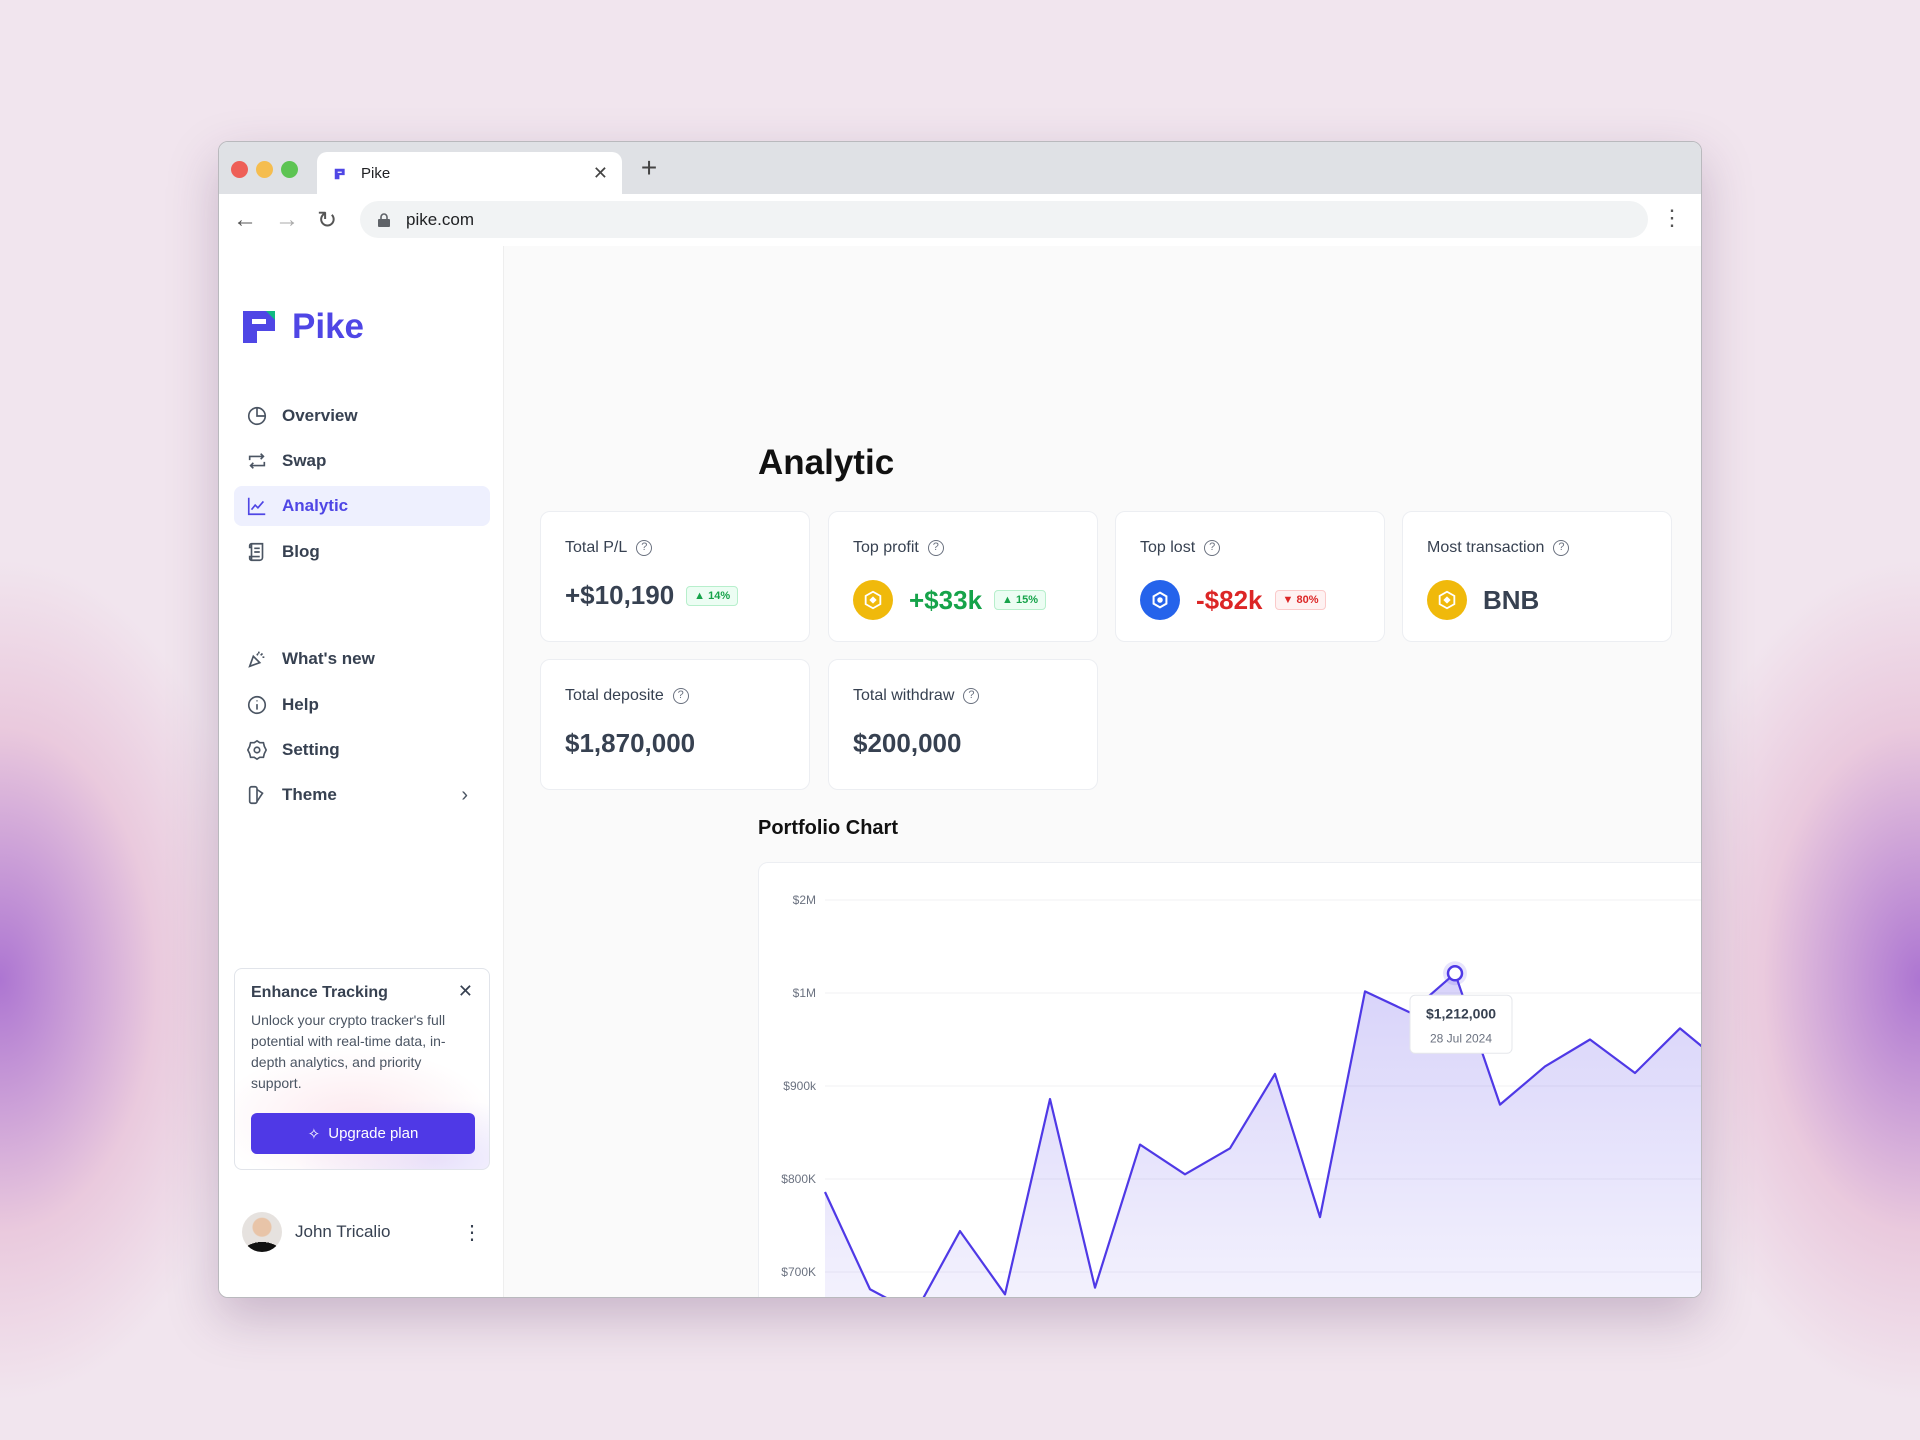 The image size is (1920, 1440). What do you see at coordinates (315, 505) in the screenshot?
I see `sidebar-item-label: Analytic` at bounding box center [315, 505].